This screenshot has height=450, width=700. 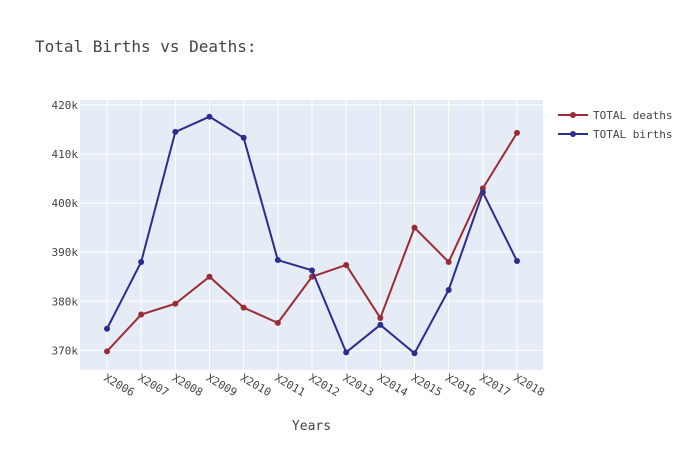 I want to click on y-tick-label: 420k, so click(x=65, y=105).